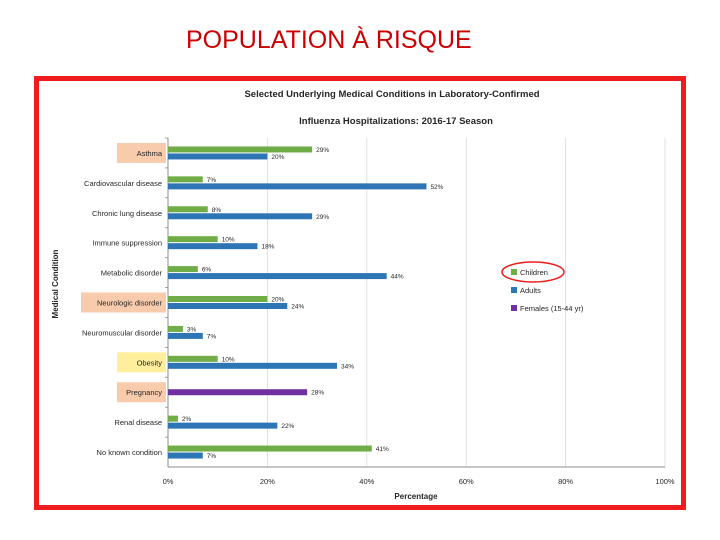 Image resolution: width=720 pixels, height=540 pixels. Describe the element at coordinates (187, 419) in the screenshot. I see `data-label-children: 2%` at that location.